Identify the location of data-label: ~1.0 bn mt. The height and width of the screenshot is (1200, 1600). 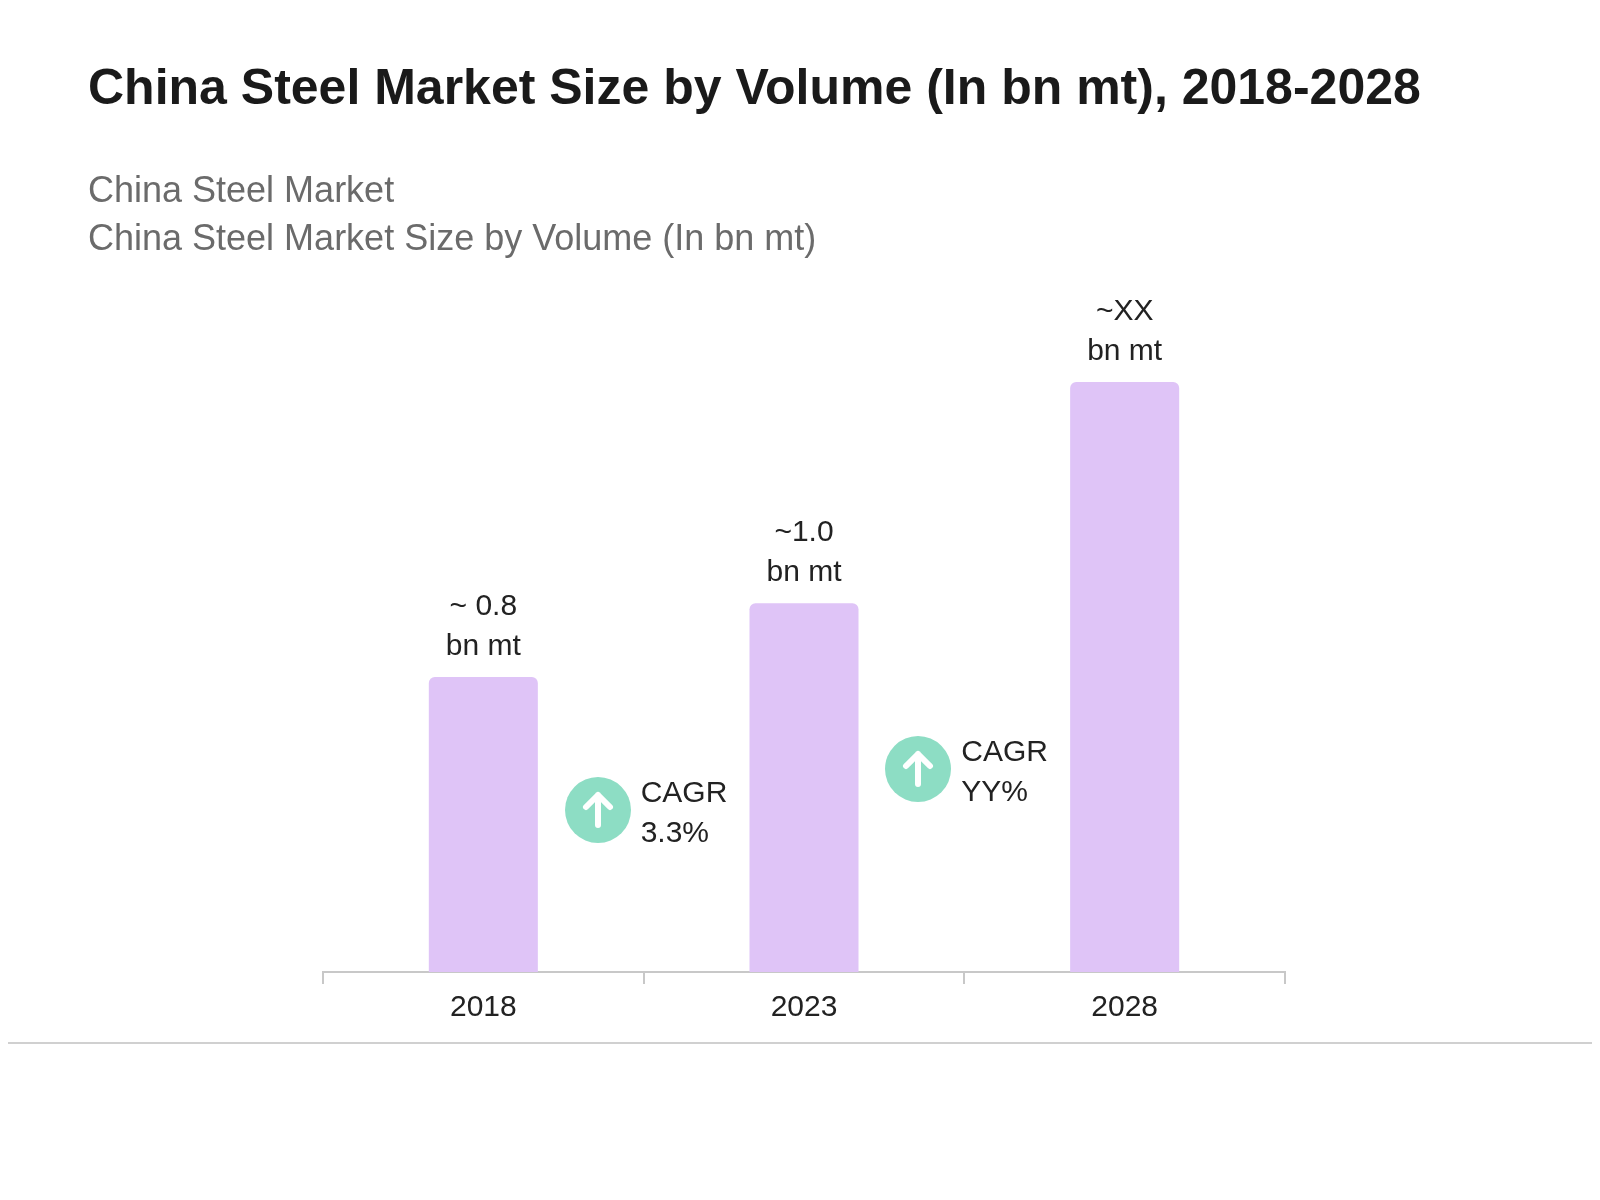
(804, 551).